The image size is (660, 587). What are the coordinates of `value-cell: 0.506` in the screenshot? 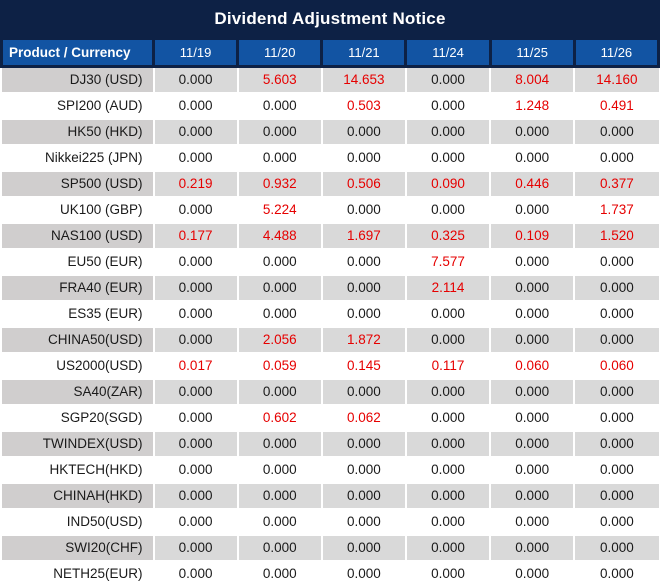 It's located at (364, 184).